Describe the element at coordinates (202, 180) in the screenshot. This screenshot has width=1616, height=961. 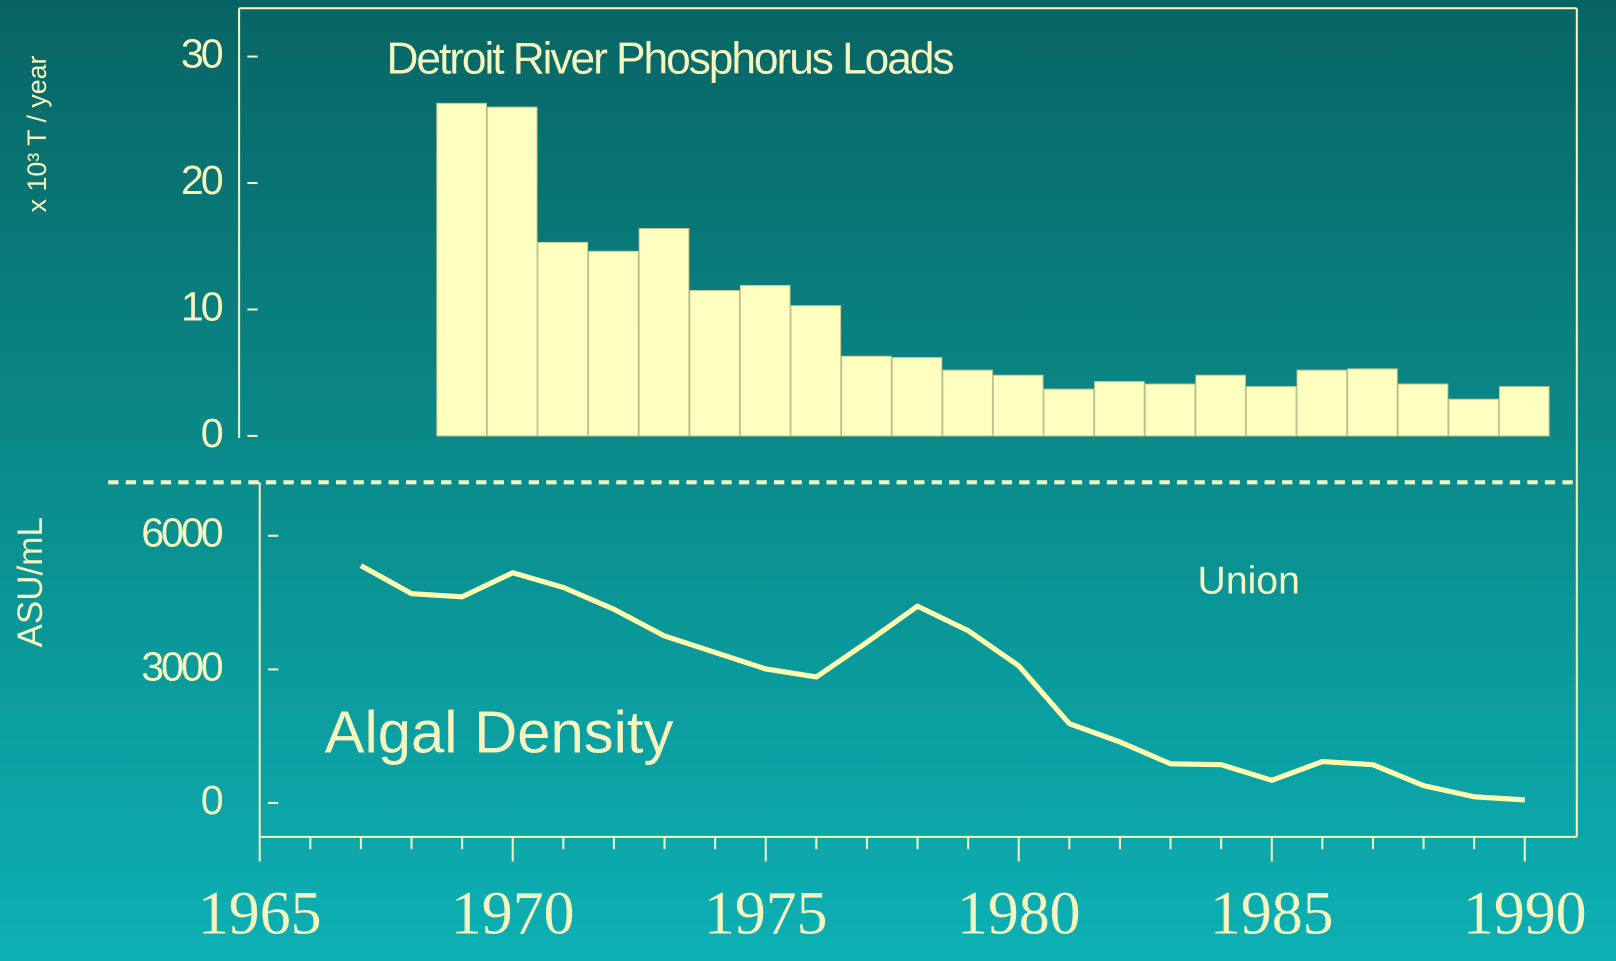
I see `y-tick-label: 20` at that location.